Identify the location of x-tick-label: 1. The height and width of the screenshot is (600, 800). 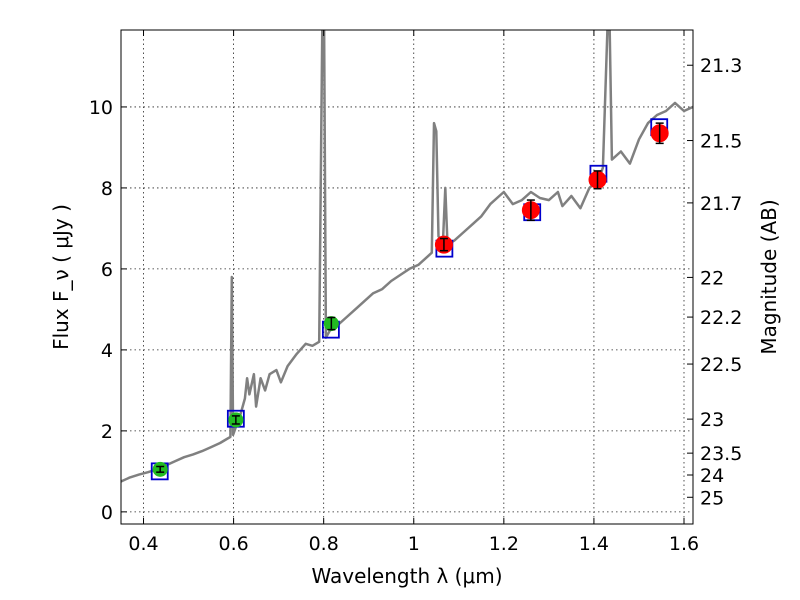
(414, 544).